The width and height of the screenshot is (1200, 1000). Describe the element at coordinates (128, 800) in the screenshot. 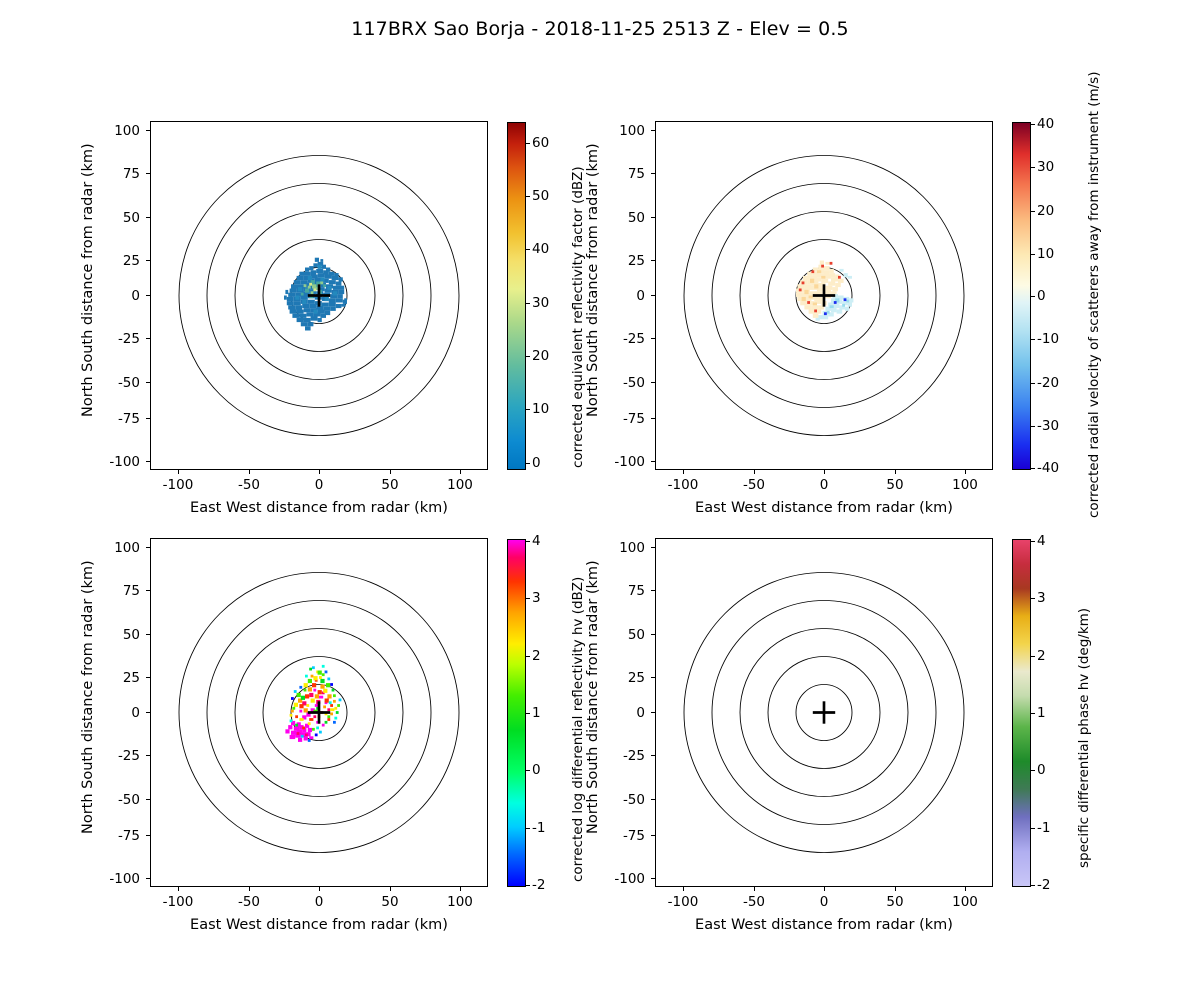

I see `ytick-label: -50` at that location.